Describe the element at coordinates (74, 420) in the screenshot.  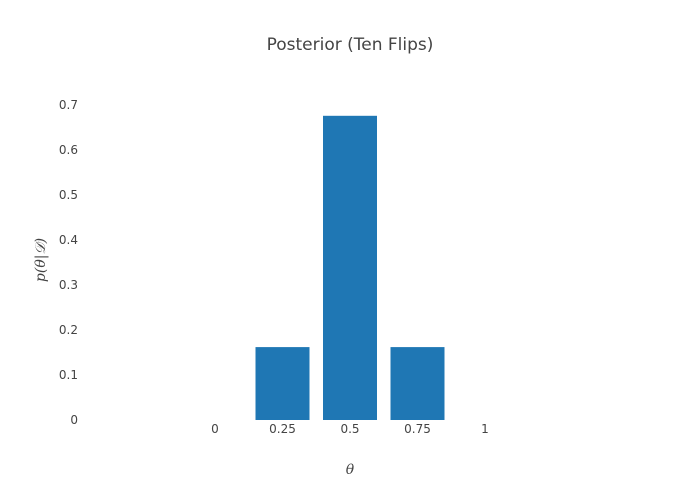
I see `y-tick-label: 0` at that location.